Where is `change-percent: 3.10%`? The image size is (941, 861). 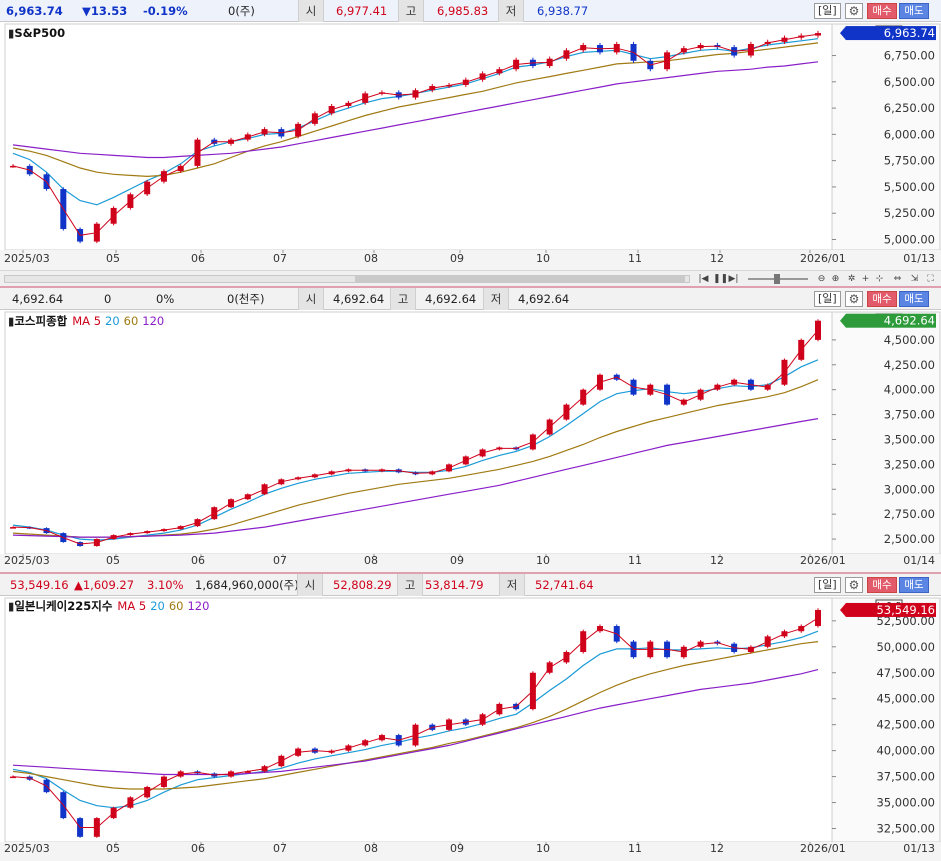
change-percent: 3.10% is located at coordinates (165, 585).